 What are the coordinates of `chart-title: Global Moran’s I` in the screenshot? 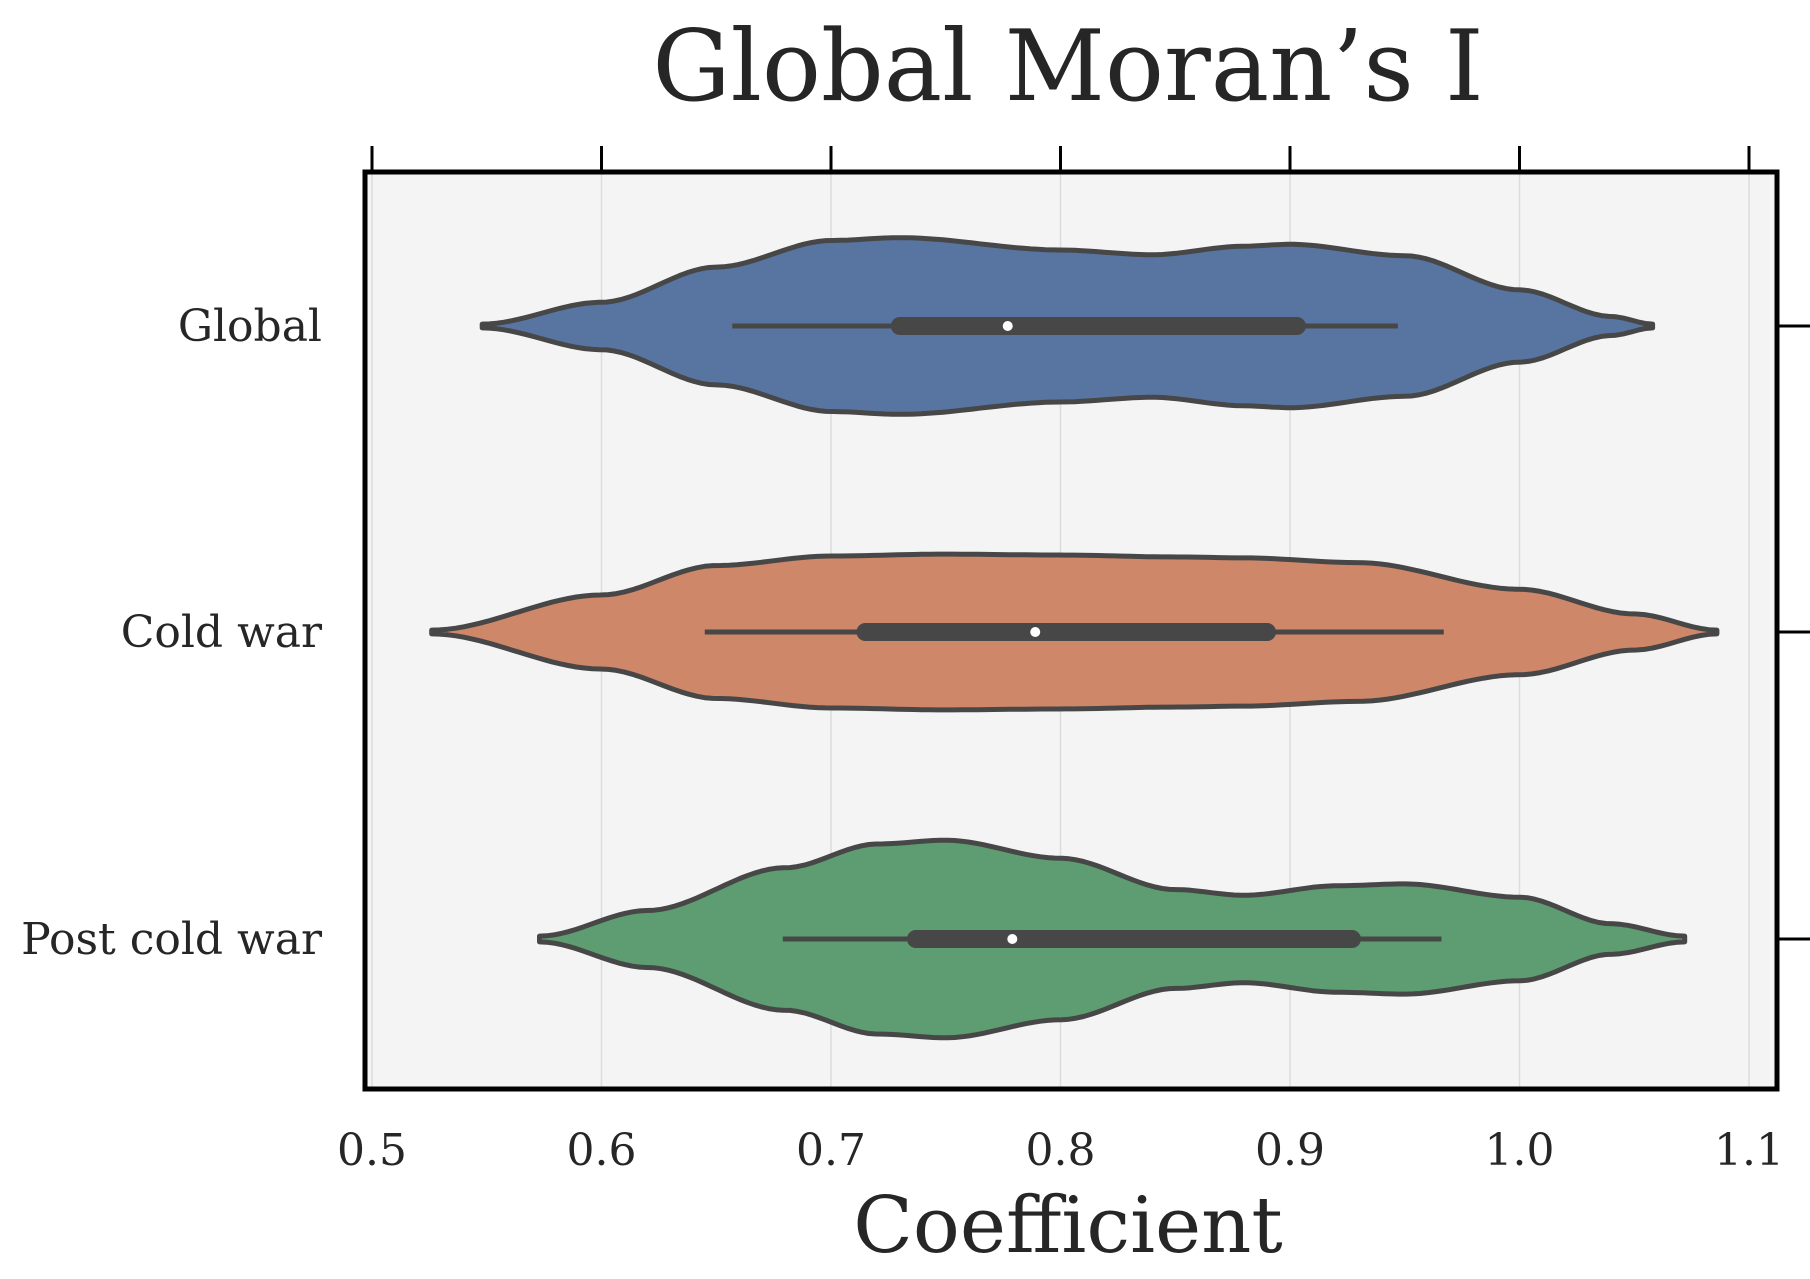 It's located at (1067, 67).